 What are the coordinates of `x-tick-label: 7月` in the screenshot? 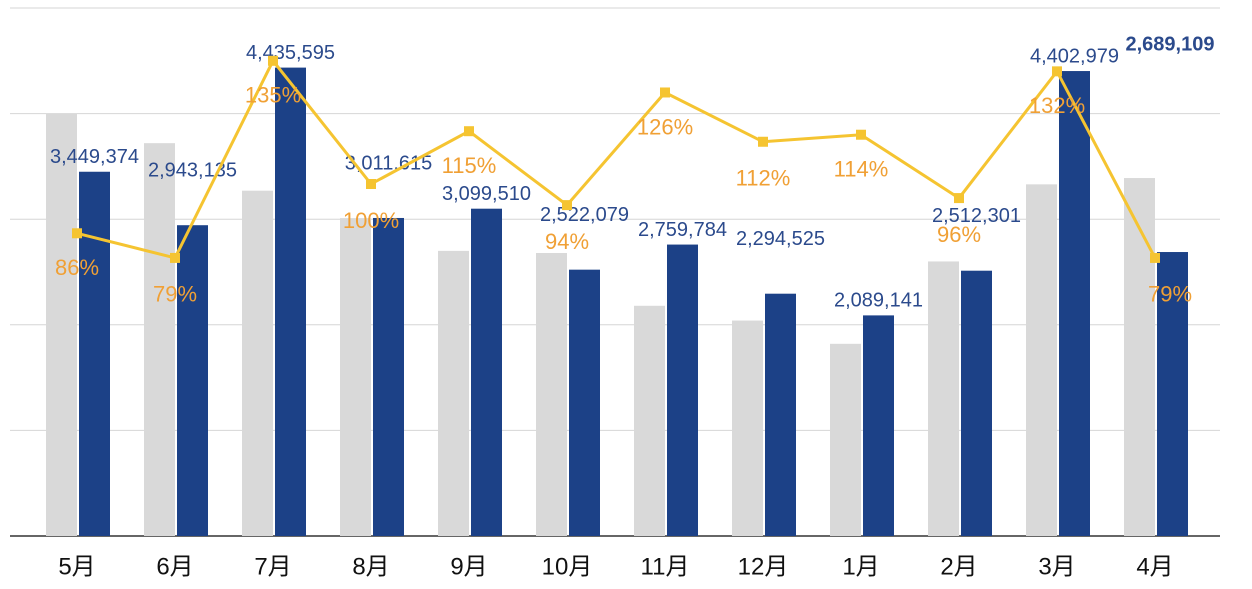 It's located at (272, 566).